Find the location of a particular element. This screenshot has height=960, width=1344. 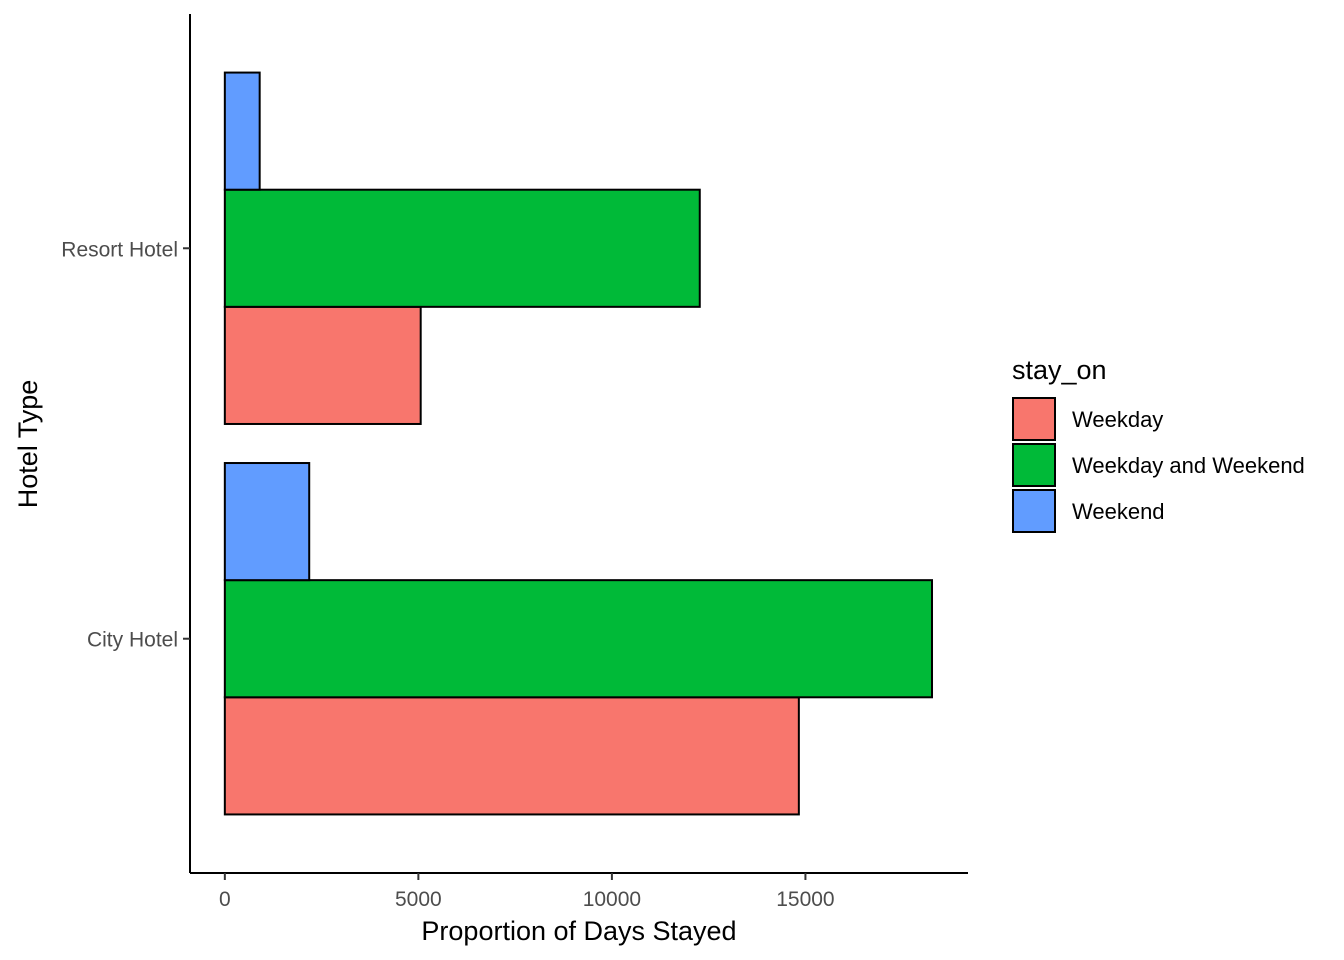

legend-label: Weekend is located at coordinates (1118, 511).